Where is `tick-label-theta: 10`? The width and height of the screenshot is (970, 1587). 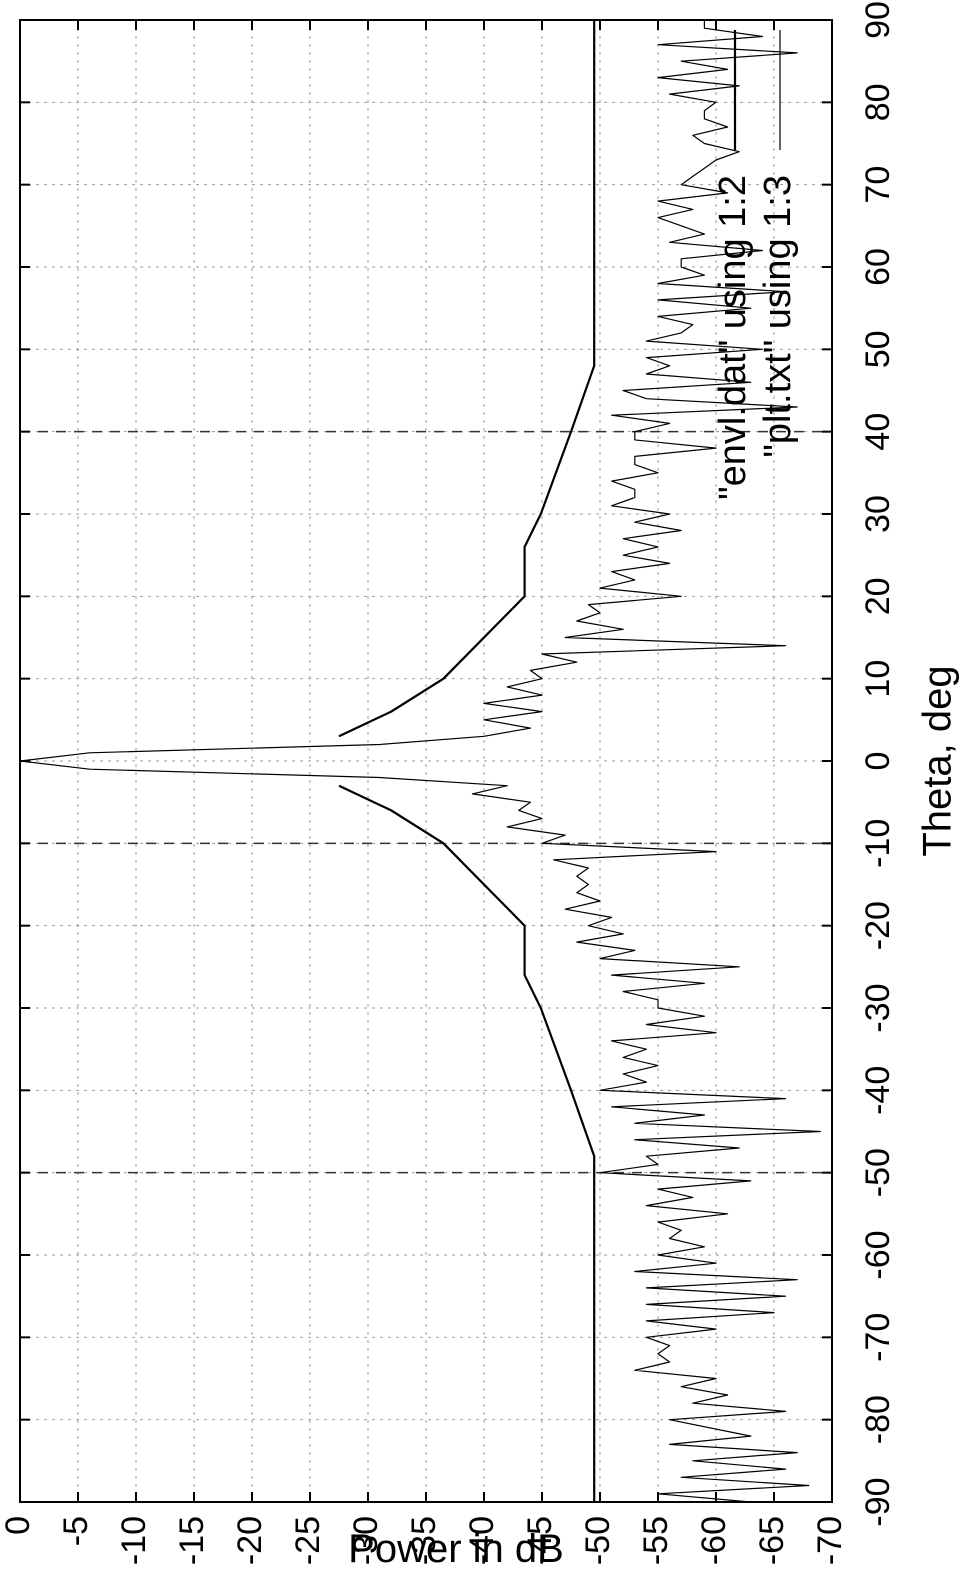 tick-label-theta: 10 is located at coordinates (878, 679).